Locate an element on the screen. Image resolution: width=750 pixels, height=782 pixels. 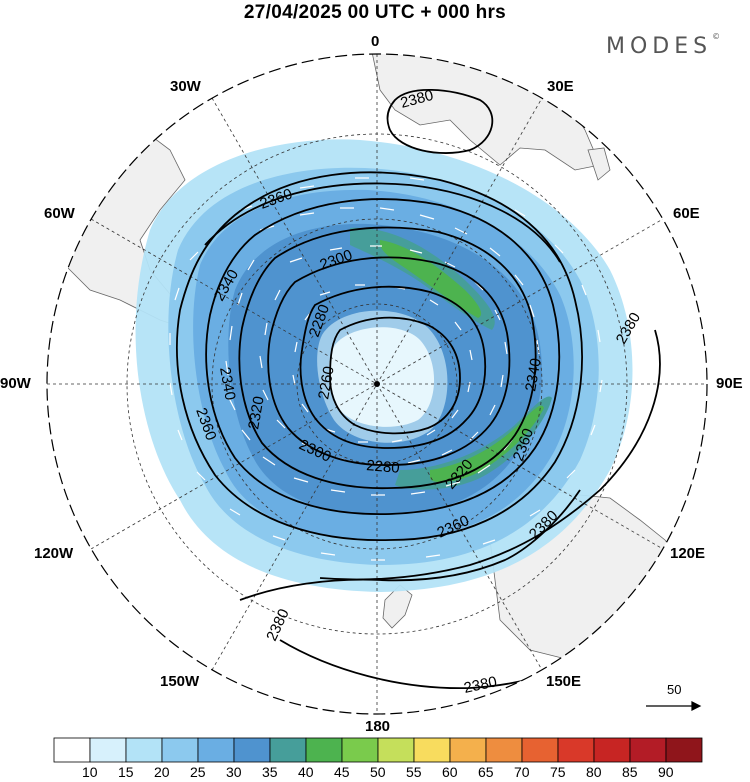
lon-label-90w: 90W is located at coordinates (15, 383).